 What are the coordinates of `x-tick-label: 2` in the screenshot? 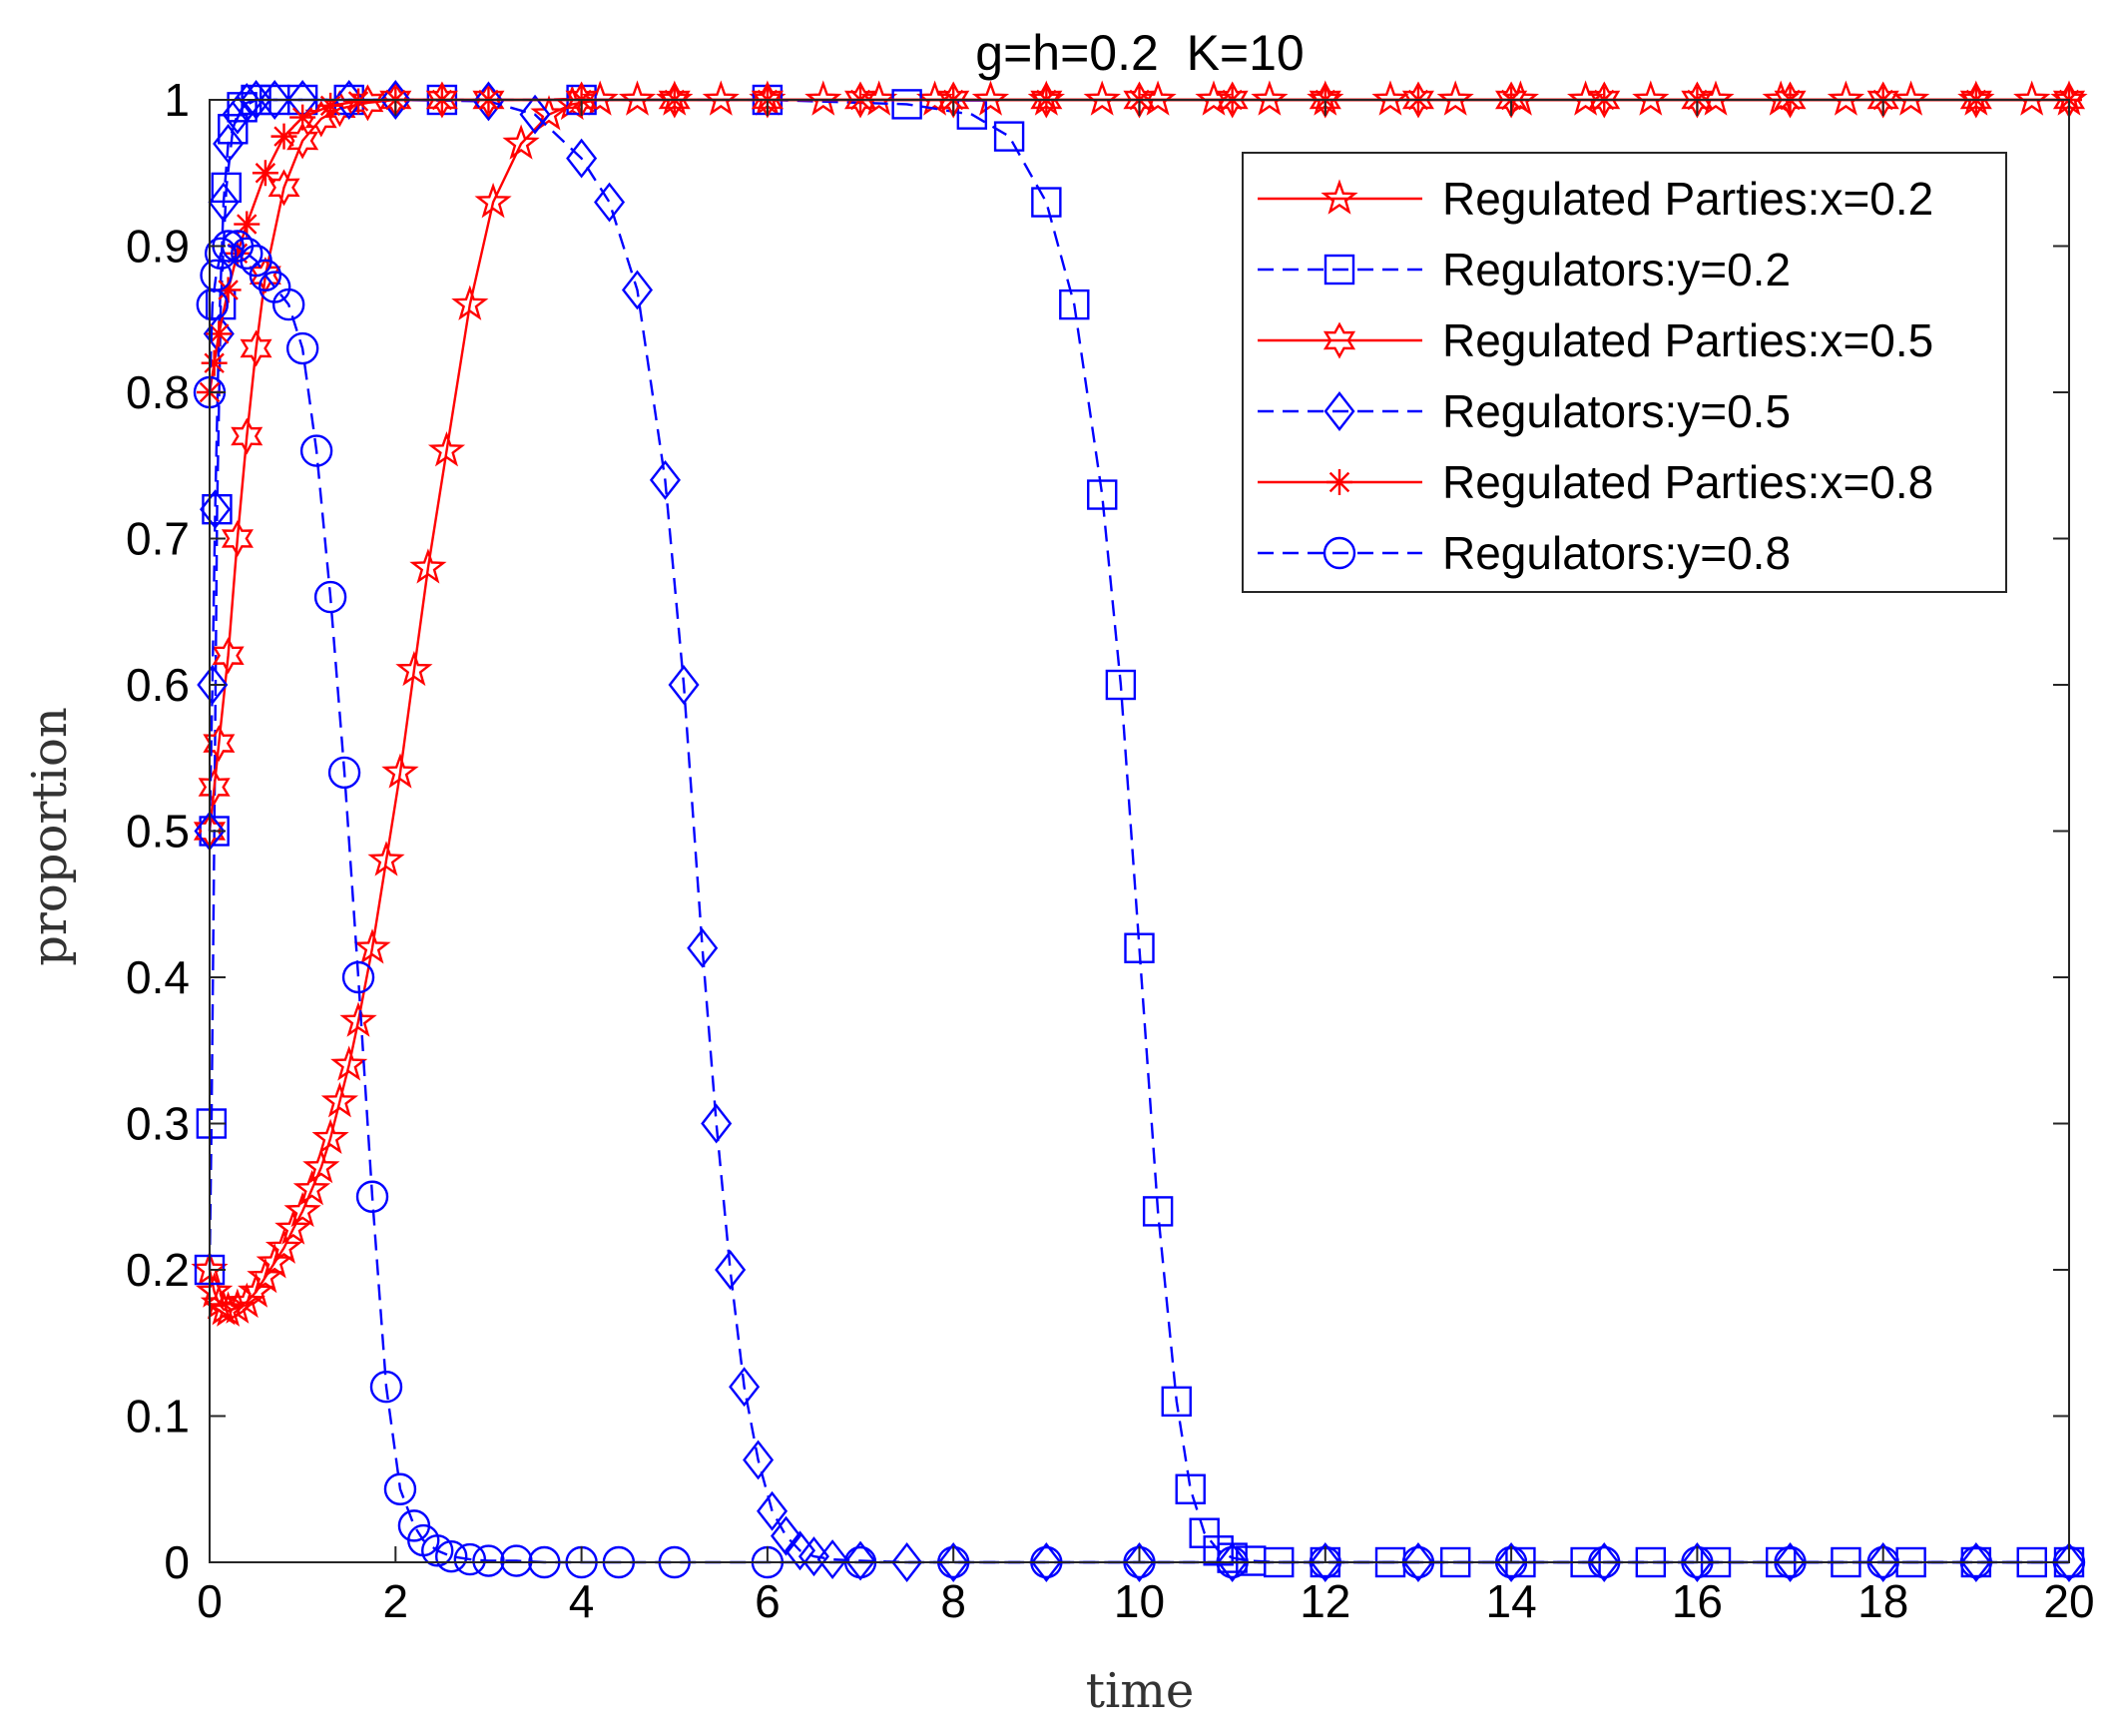 It's located at (396, 1601).